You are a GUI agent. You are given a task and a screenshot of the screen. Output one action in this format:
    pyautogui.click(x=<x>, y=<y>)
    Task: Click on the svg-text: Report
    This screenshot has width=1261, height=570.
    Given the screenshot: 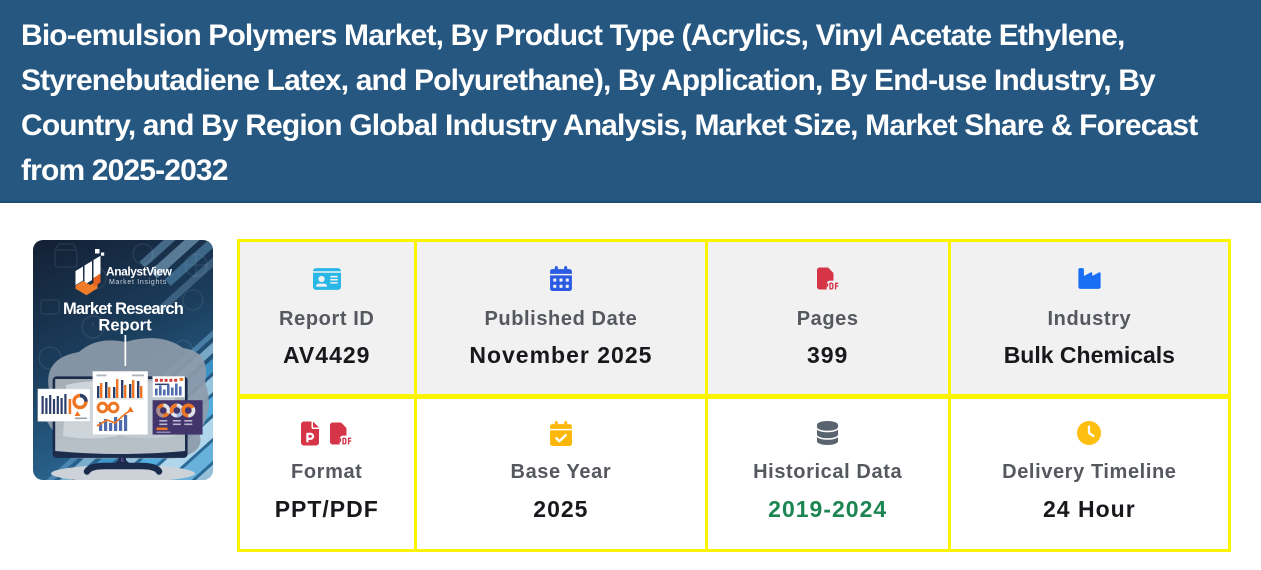 What is the action you would take?
    pyautogui.click(x=125, y=326)
    